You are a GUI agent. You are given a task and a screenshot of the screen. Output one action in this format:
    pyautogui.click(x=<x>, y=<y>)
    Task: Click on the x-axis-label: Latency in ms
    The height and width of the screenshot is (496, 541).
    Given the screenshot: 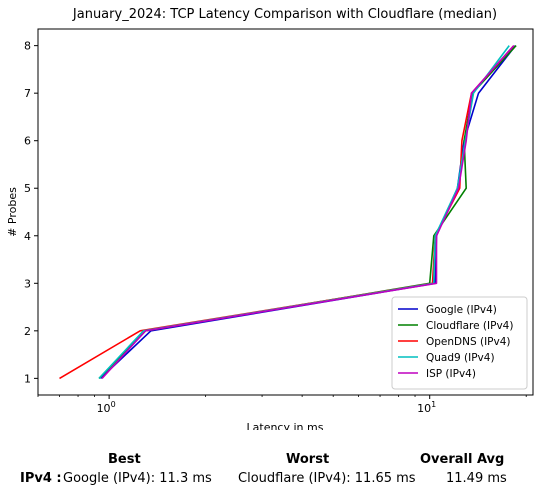 What is the action you would take?
    pyautogui.click(x=285, y=425)
    